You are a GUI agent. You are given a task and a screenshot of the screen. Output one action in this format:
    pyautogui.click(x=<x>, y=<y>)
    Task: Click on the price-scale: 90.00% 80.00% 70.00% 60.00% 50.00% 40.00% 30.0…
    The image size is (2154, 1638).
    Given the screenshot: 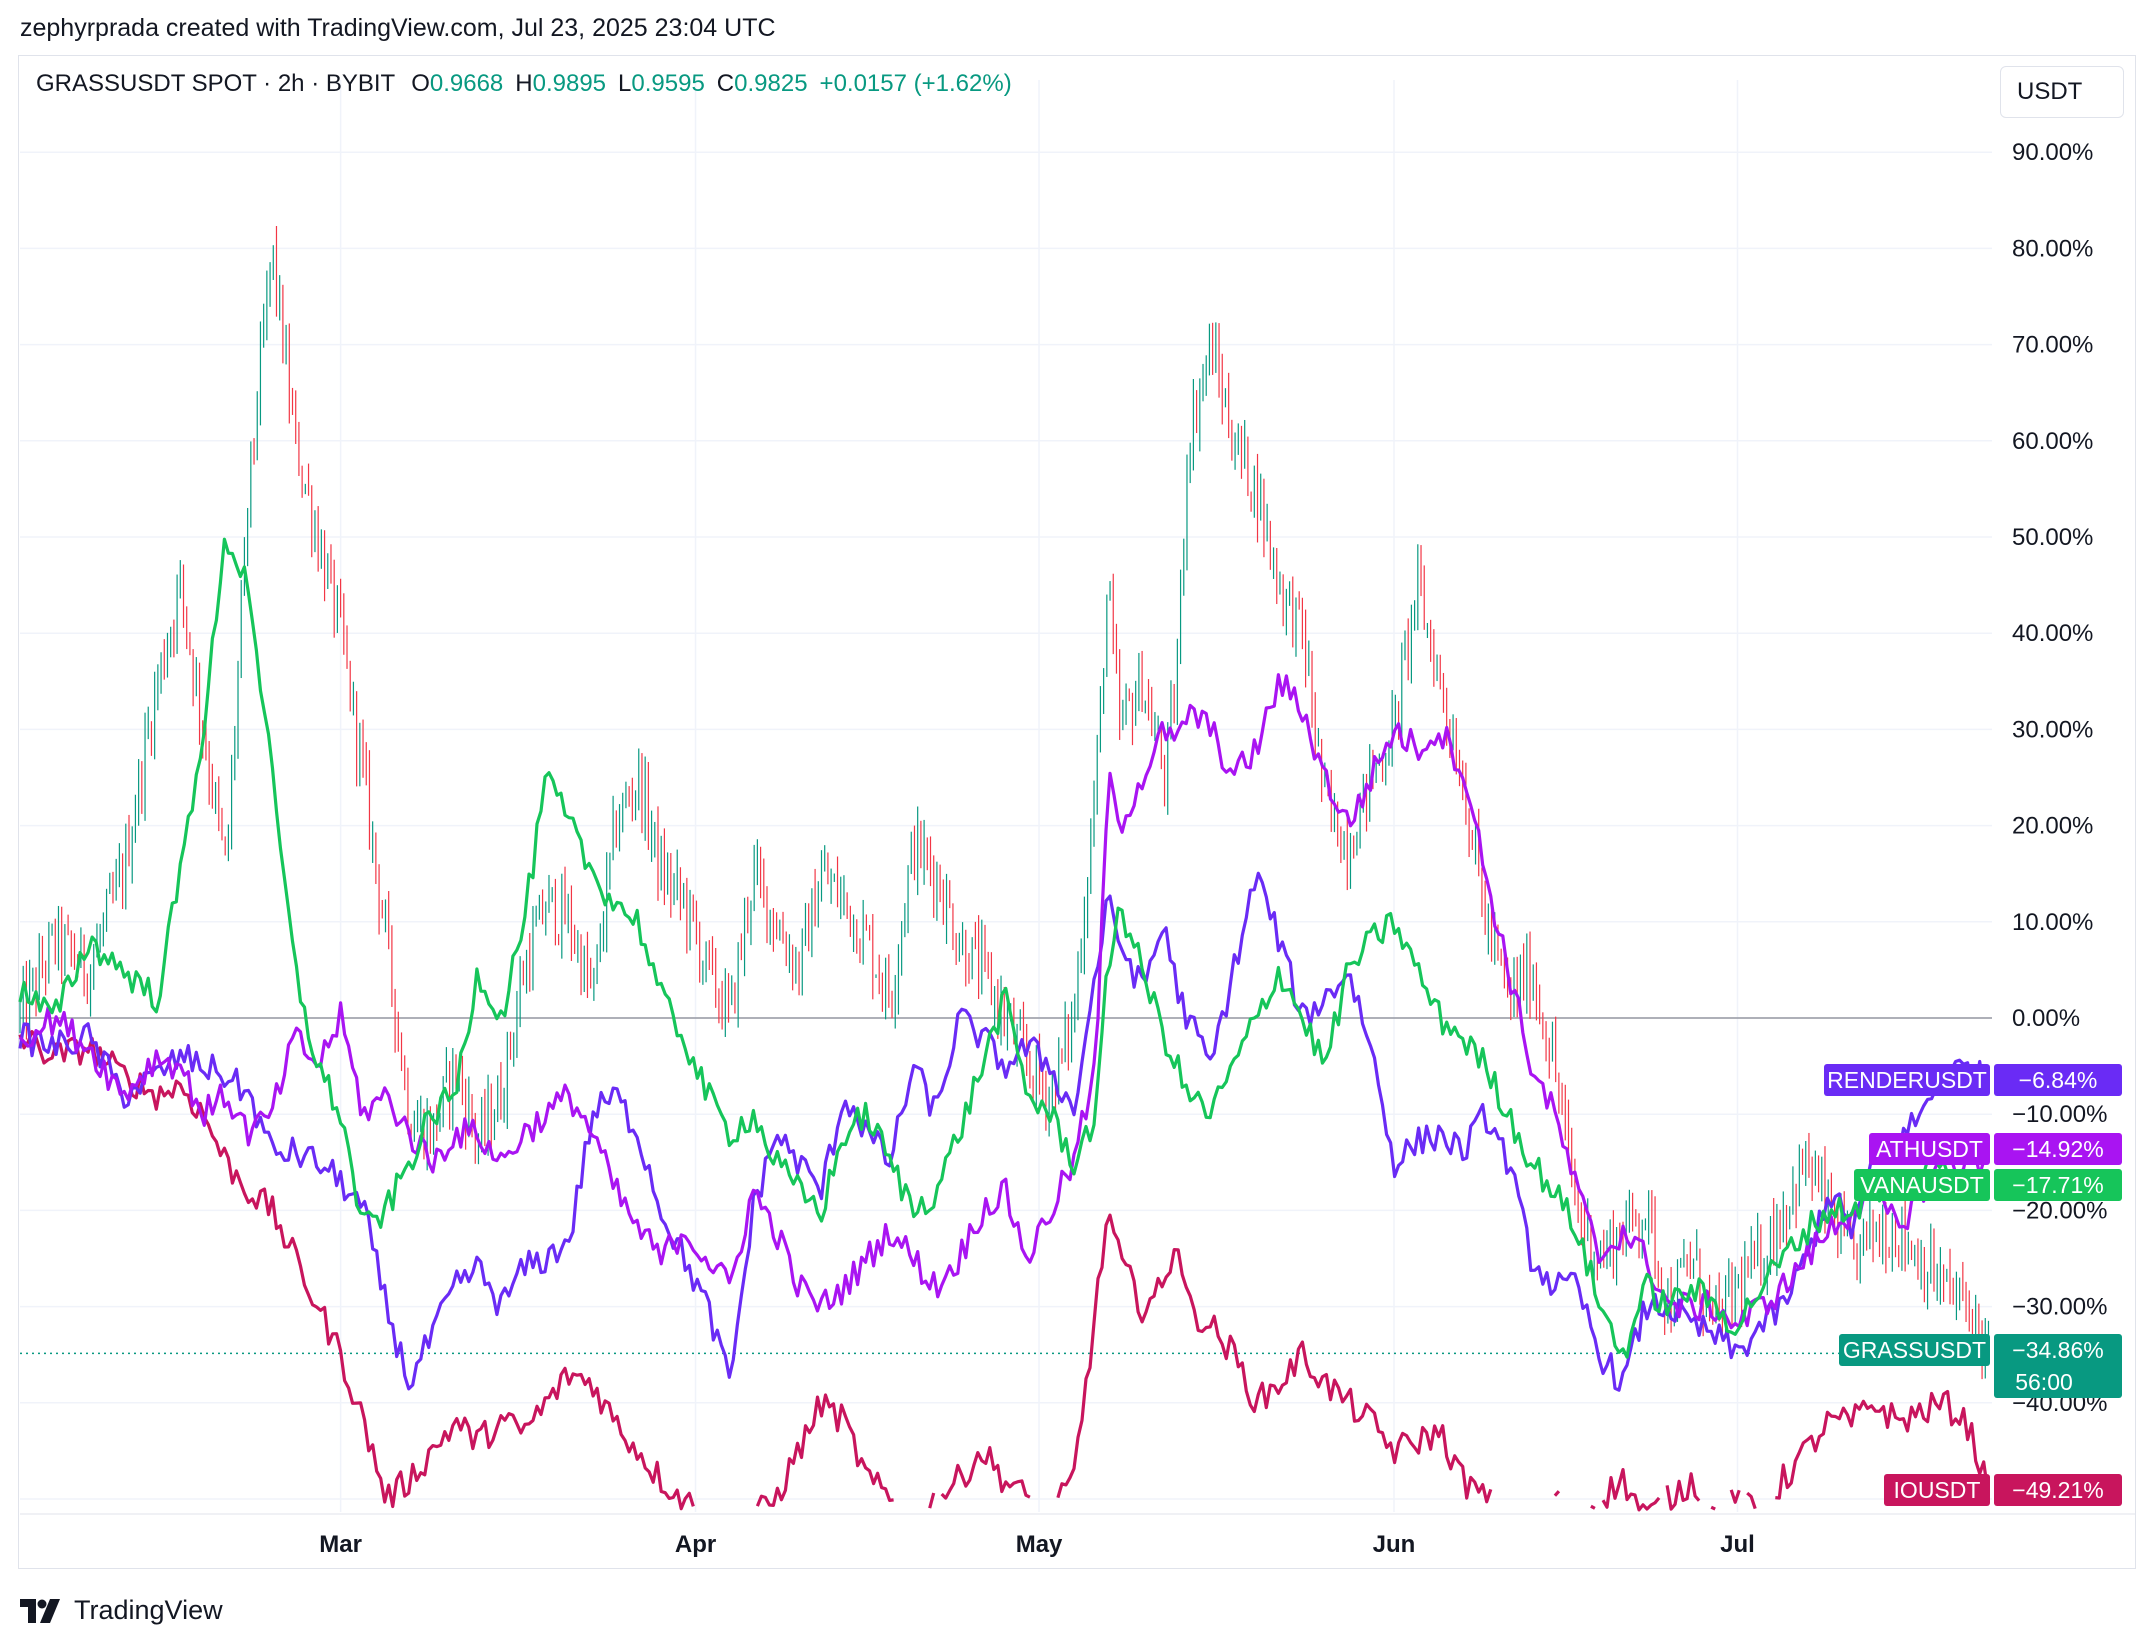 What is the action you would take?
    pyautogui.click(x=2059, y=778)
    